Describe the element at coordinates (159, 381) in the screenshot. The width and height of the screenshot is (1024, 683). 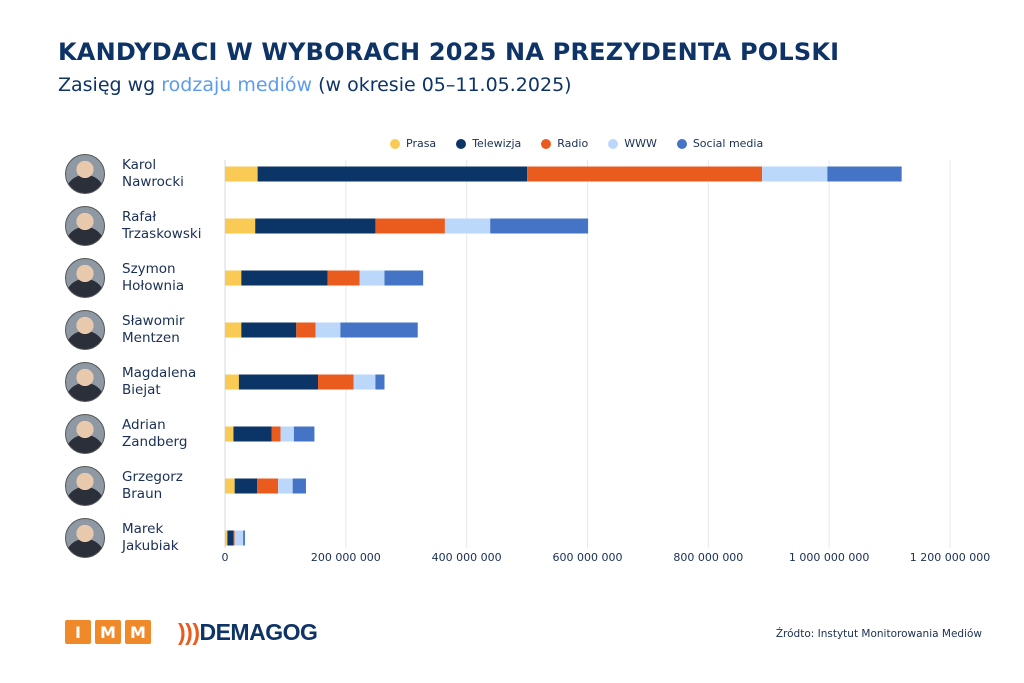
I see `candidate-name: Magdalena Biejat` at that location.